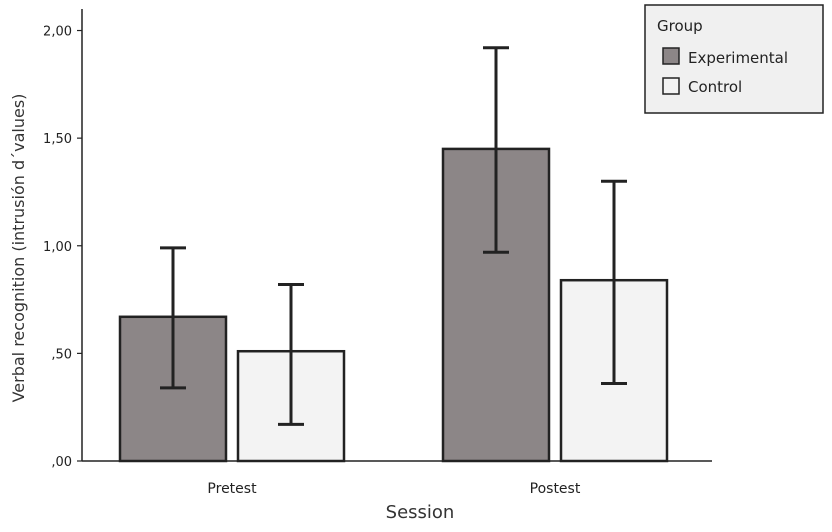 This screenshot has height=532, width=832. Describe the element at coordinates (671, 56) in the screenshot. I see `legend-swatch-experimental` at that location.